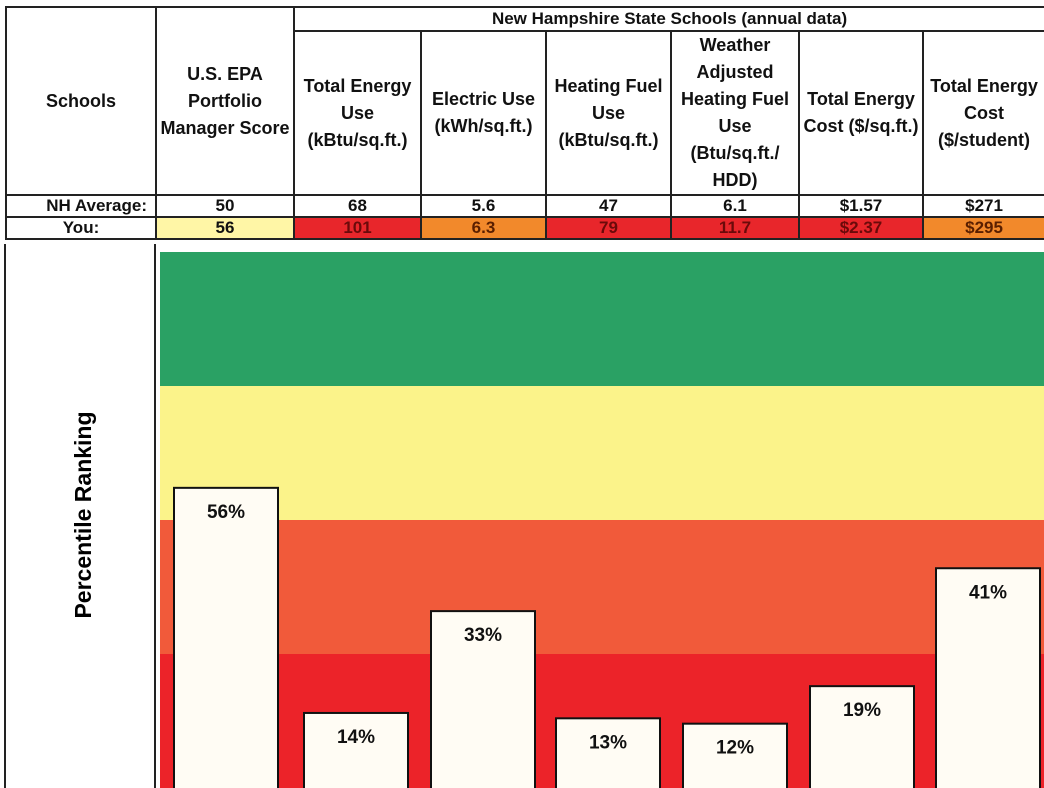 Image resolution: width=1044 pixels, height=788 pixels. Describe the element at coordinates (861, 228) in the screenshot. I see `cell: $2.37` at that location.